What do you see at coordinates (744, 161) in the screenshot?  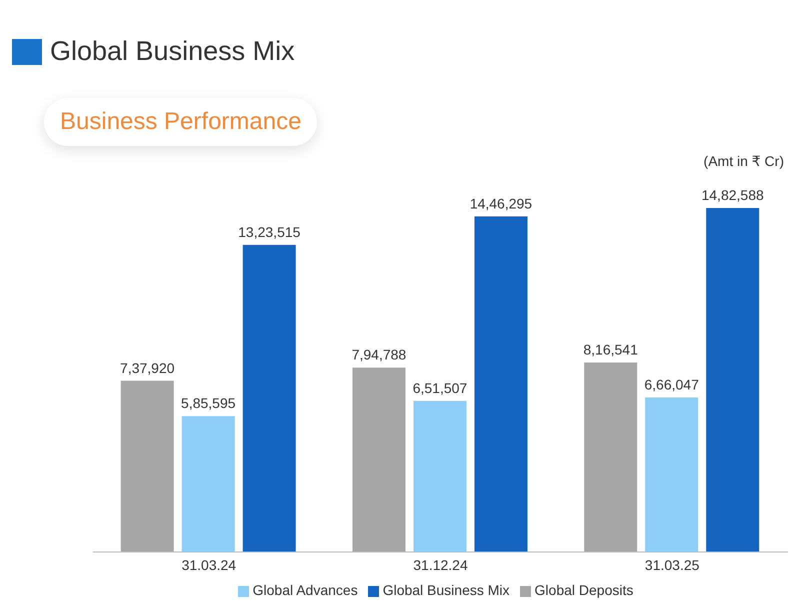 I see `text: (Amt in ₹ Cr)` at bounding box center [744, 161].